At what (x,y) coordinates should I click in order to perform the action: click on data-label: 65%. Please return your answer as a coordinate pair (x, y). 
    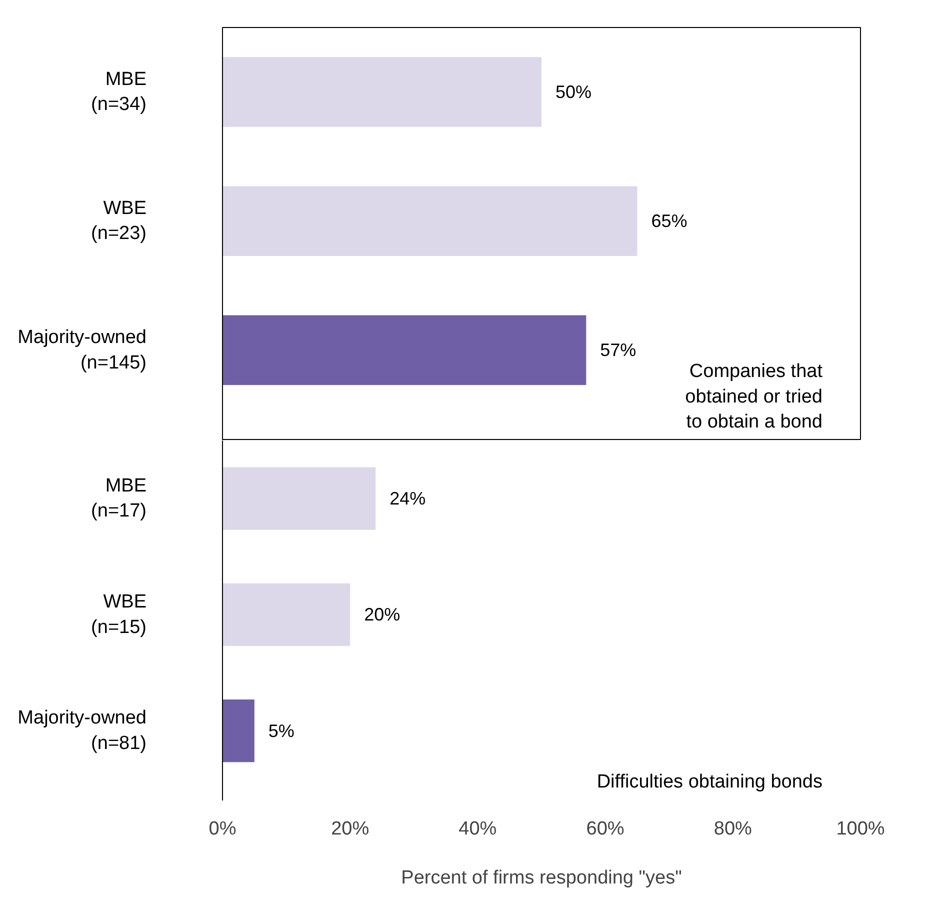
    Looking at the image, I should click on (669, 221).